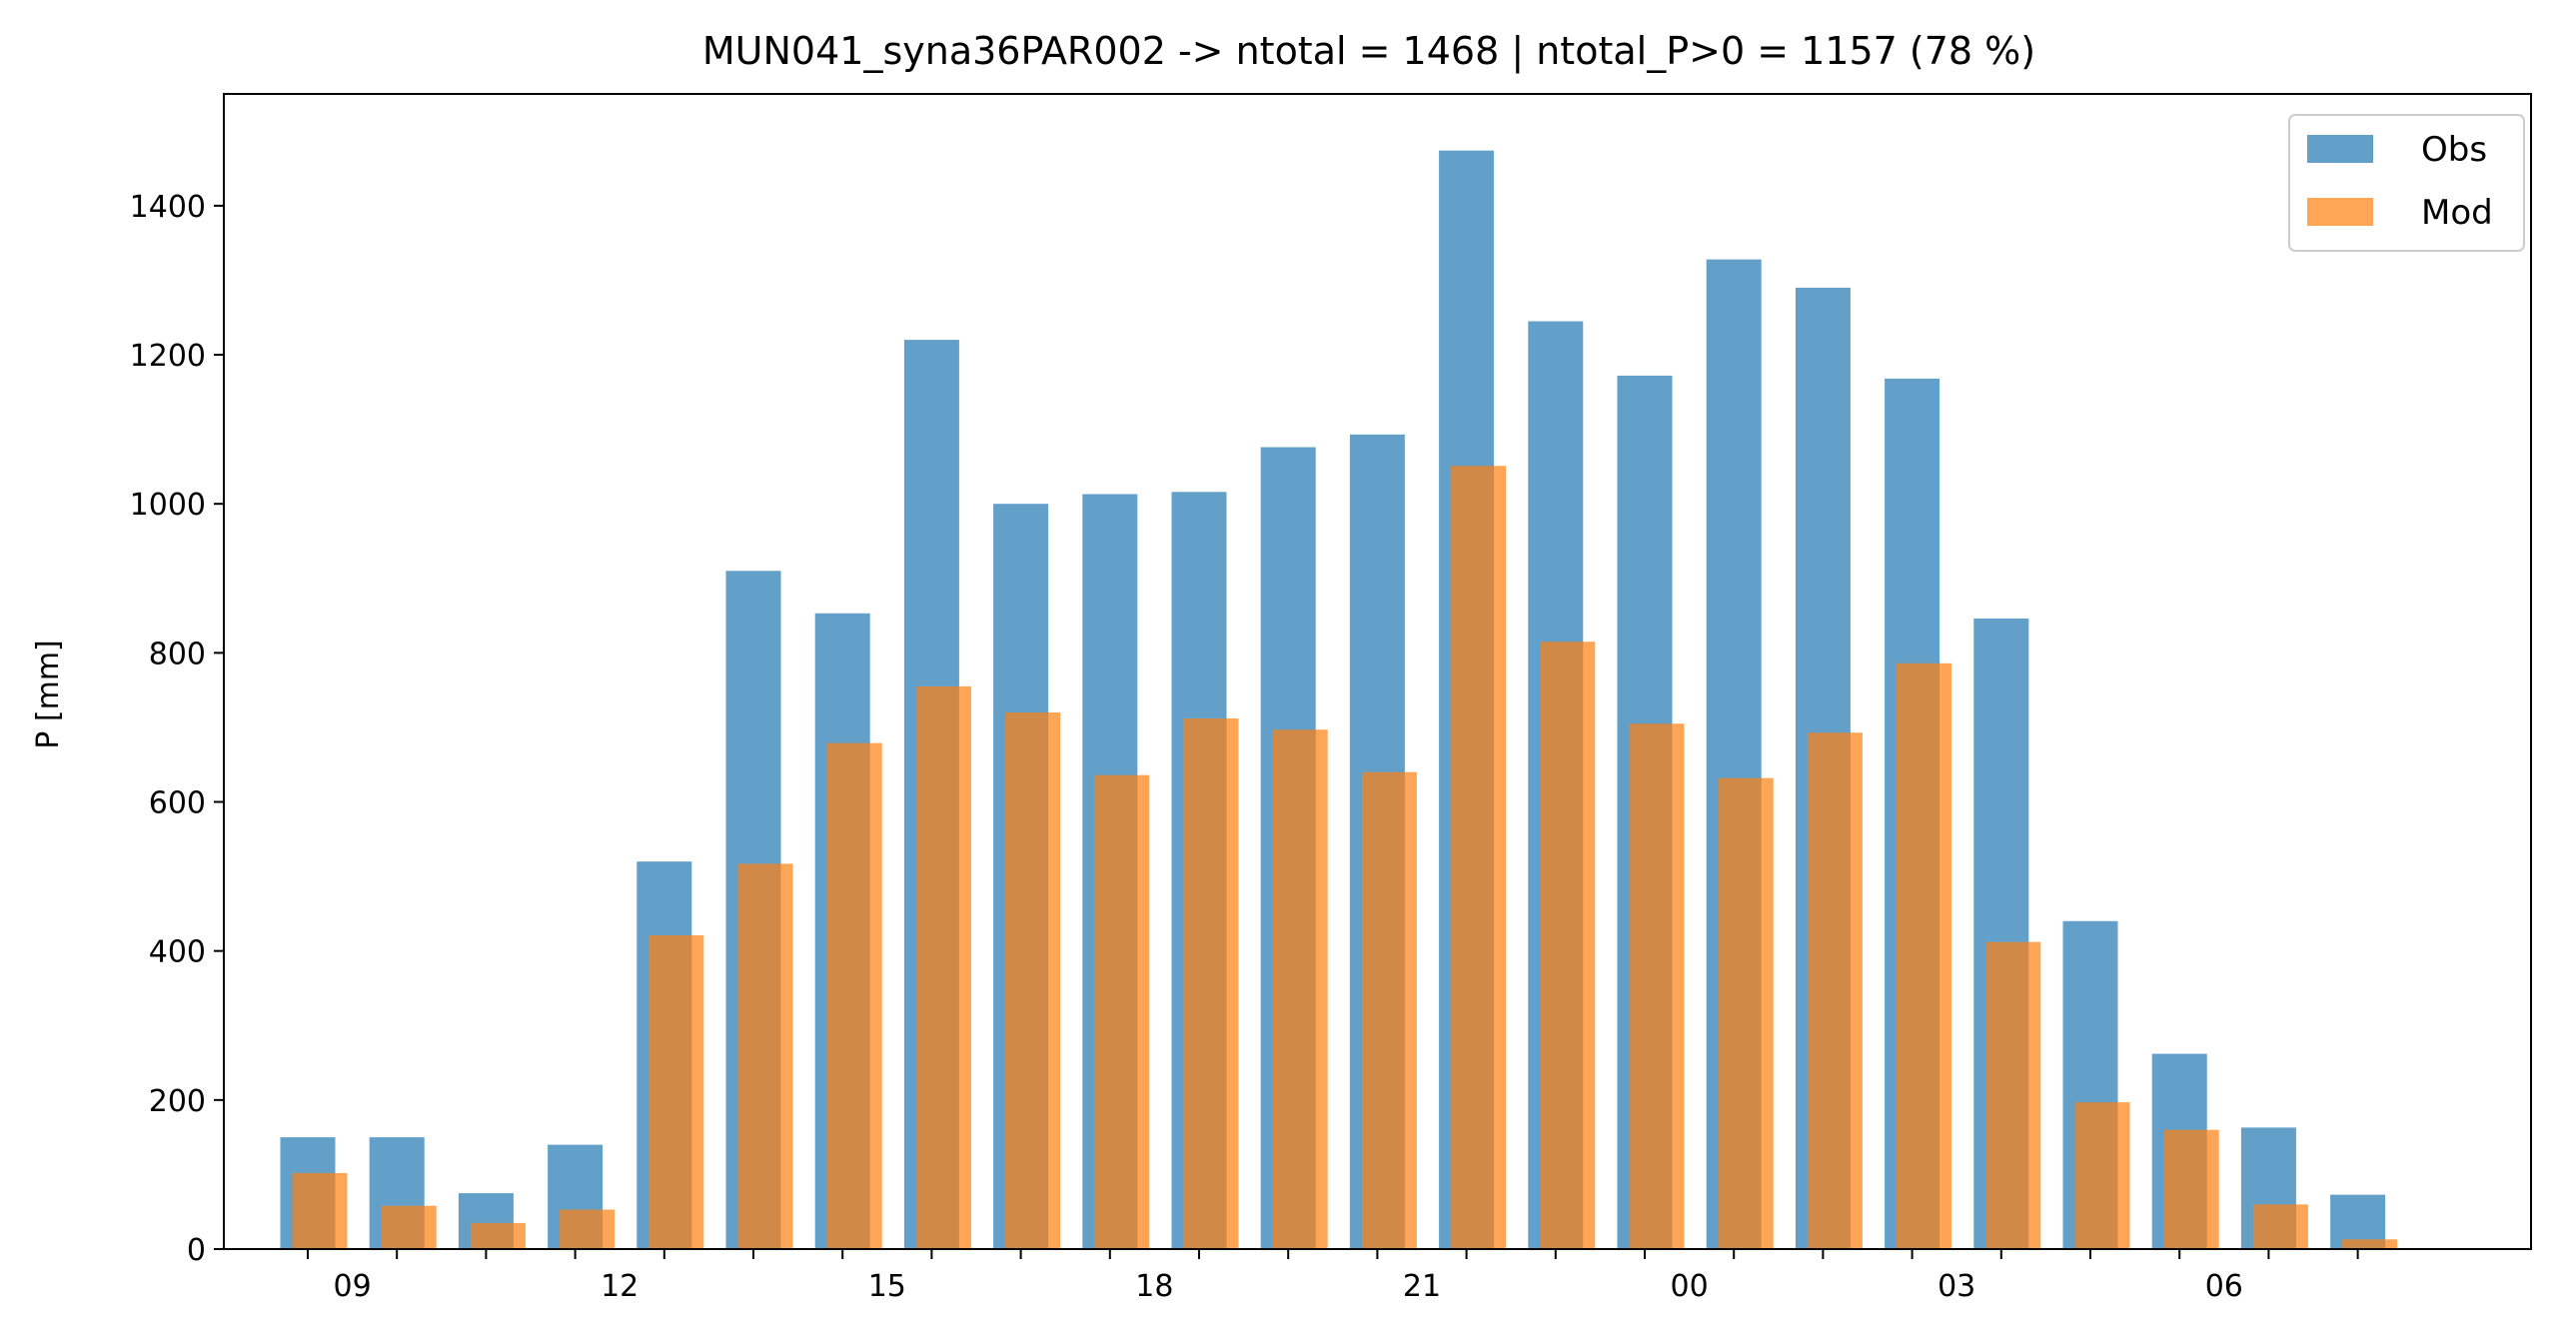  Describe the element at coordinates (168, 356) in the screenshot. I see `y-tick-label: 1200` at that location.